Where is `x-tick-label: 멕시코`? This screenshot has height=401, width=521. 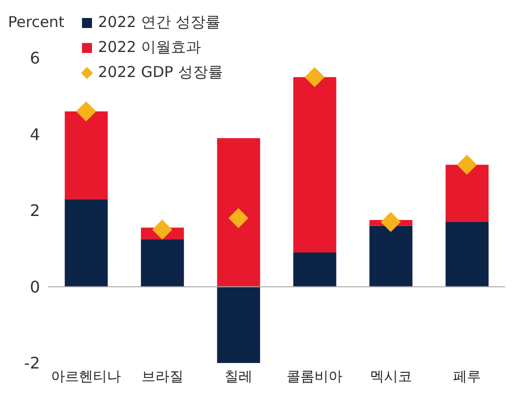 x-tick-label: 멕시코 is located at coordinates (391, 376).